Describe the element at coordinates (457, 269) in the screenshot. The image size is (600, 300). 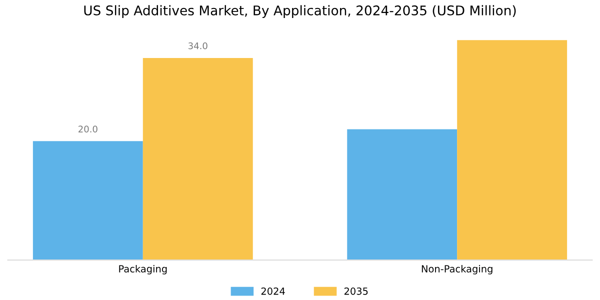
I see `x-tick-label: Non-Packaging` at that location.